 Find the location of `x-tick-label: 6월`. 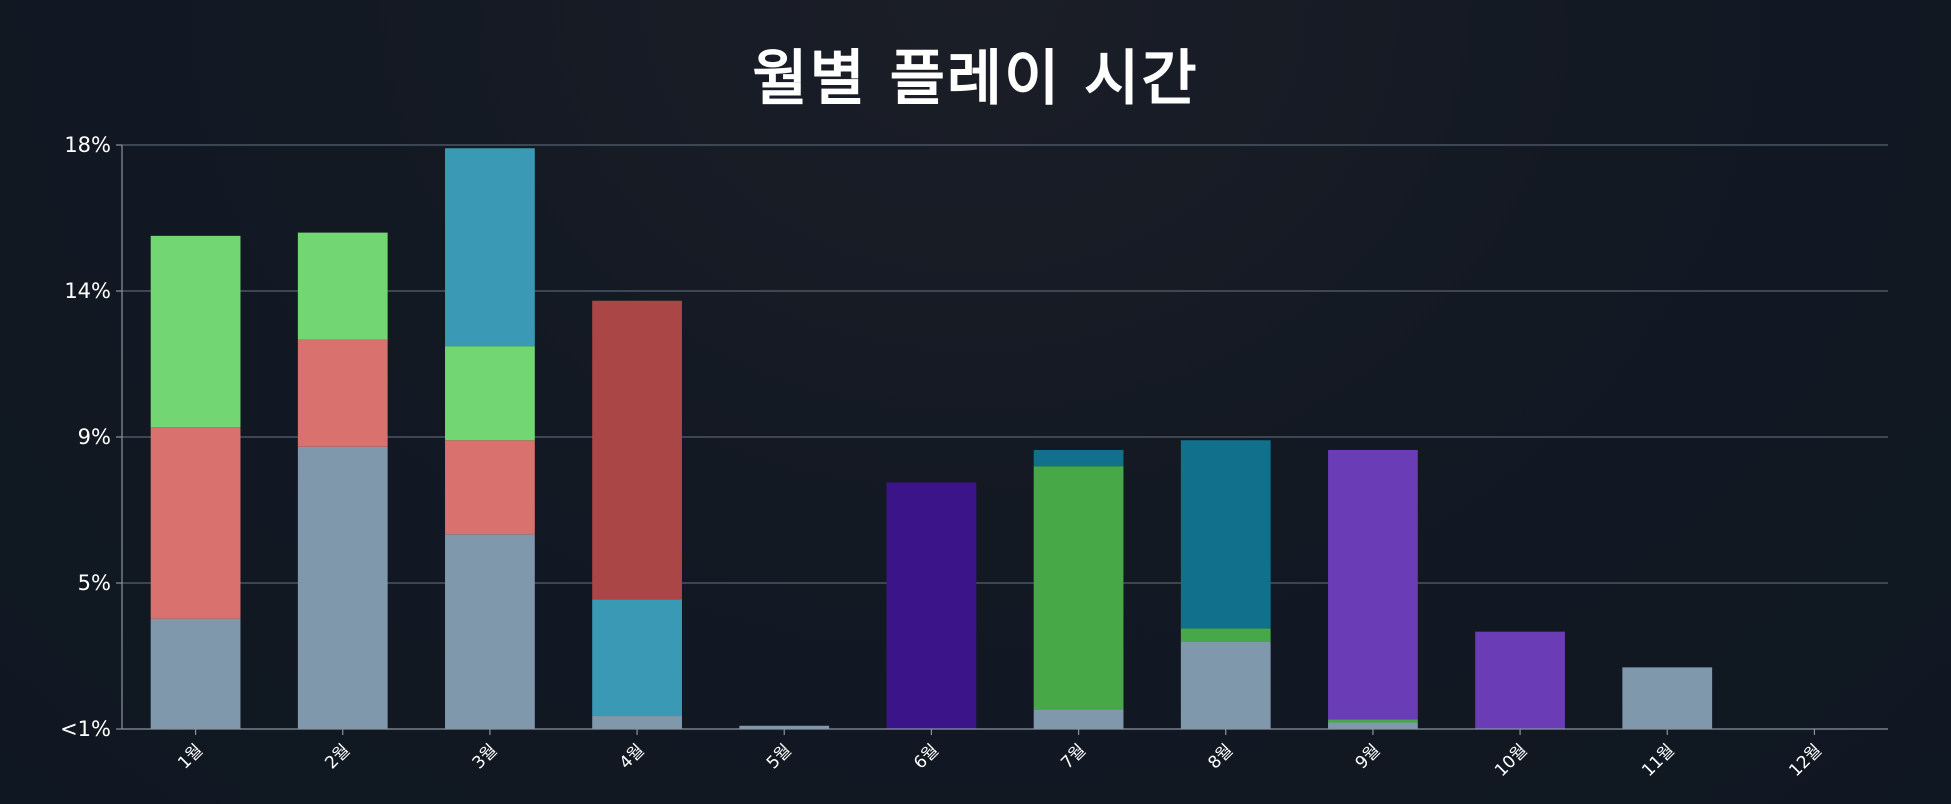

x-tick-label: 6월 is located at coordinates (926, 756).